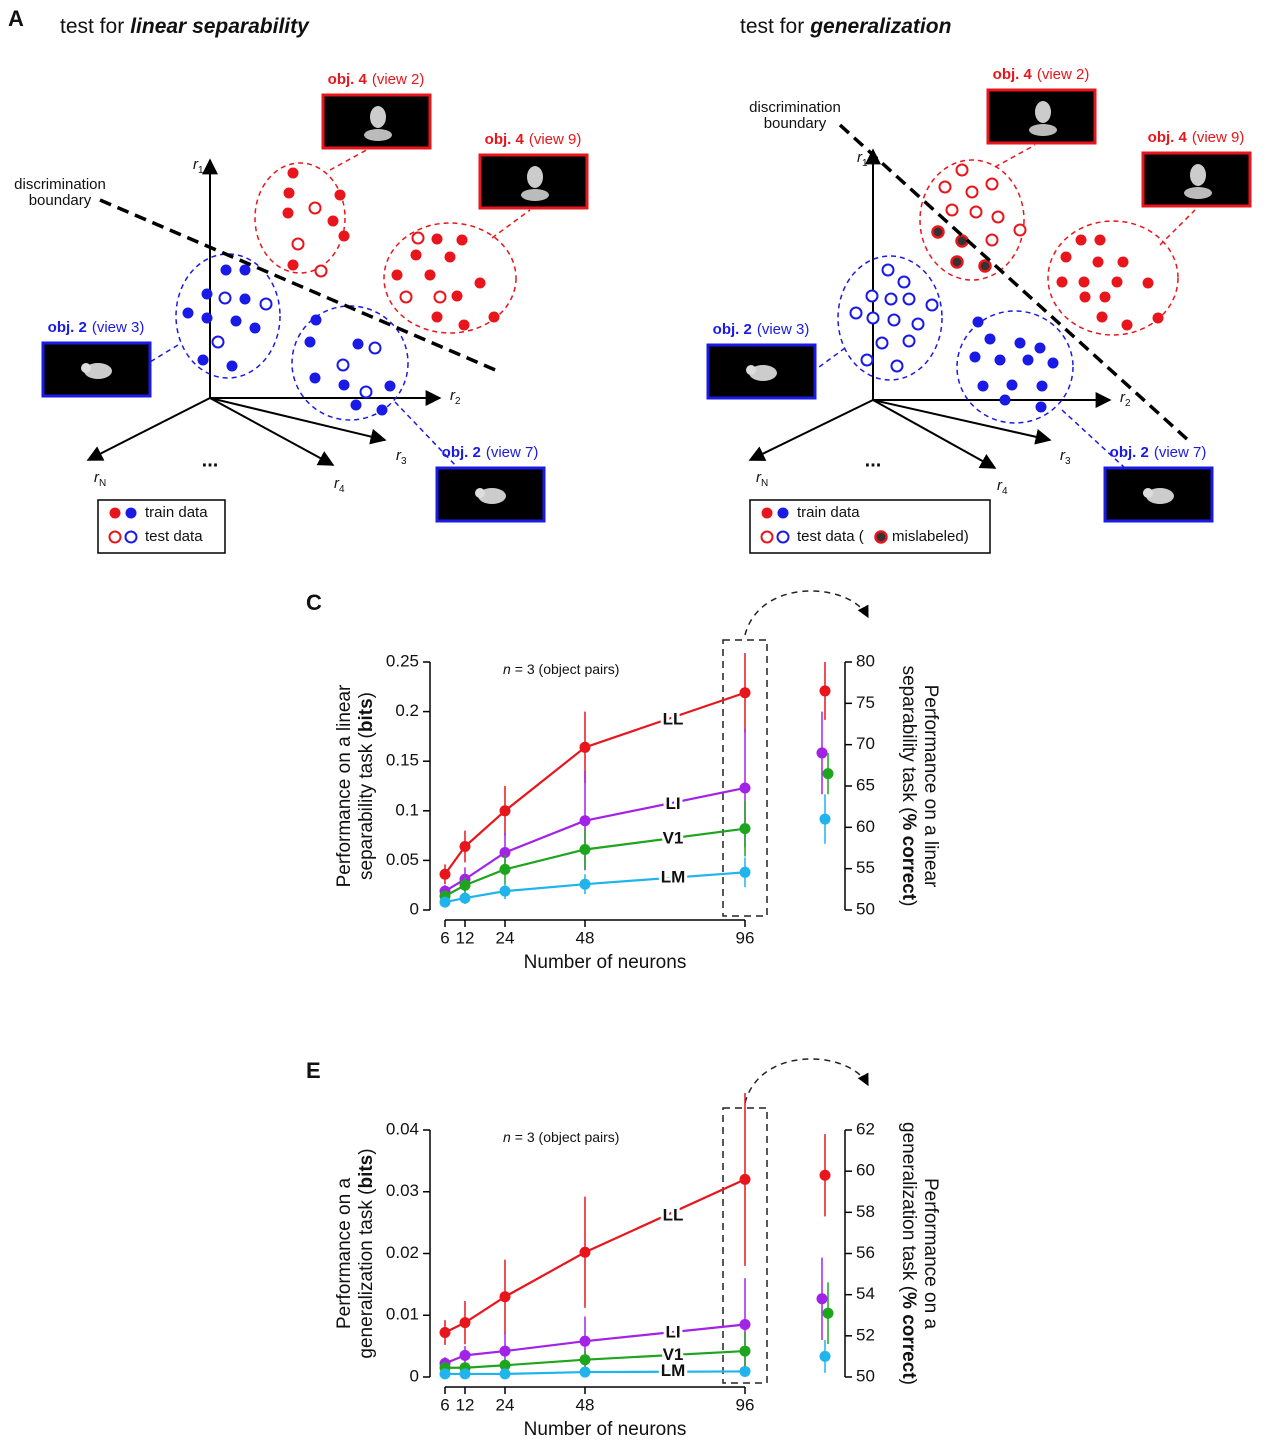 This screenshot has width=1268, height=1453. Describe the element at coordinates (908, 786) in the screenshot. I see `y2-axis-label: separability task (% correct)` at that location.